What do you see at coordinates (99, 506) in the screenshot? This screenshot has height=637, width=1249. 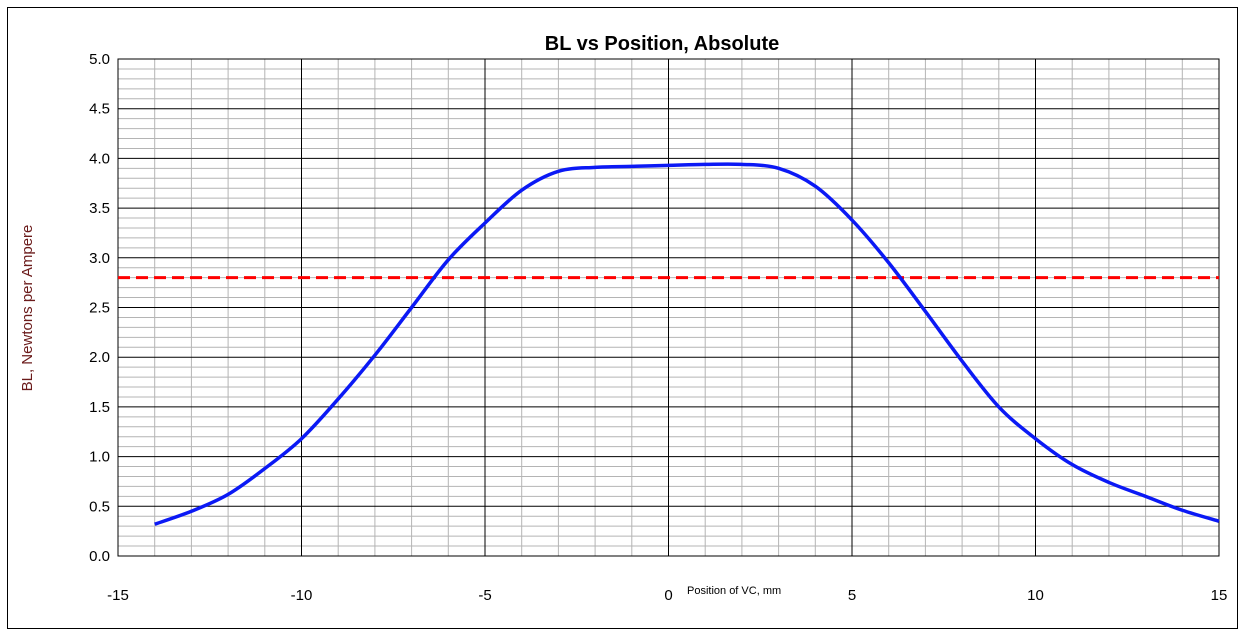 I see `y-tick-label: 0.5` at bounding box center [99, 506].